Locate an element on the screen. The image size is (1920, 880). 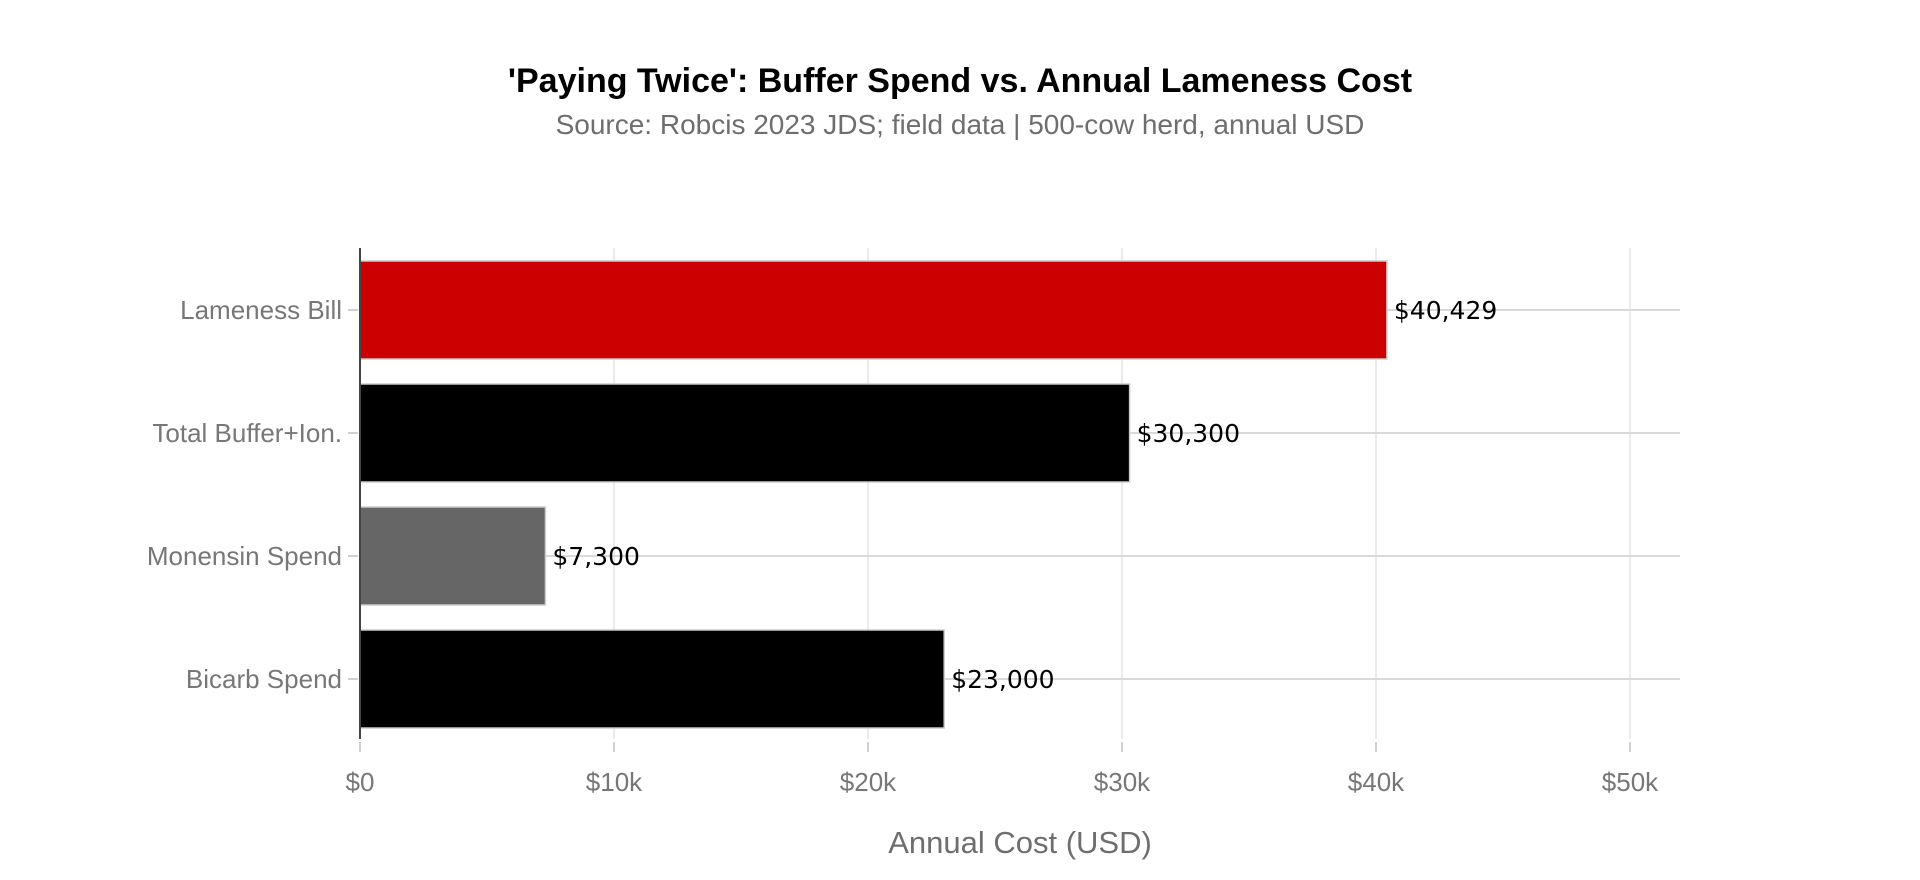
x-tick-label: $10k is located at coordinates (614, 782).